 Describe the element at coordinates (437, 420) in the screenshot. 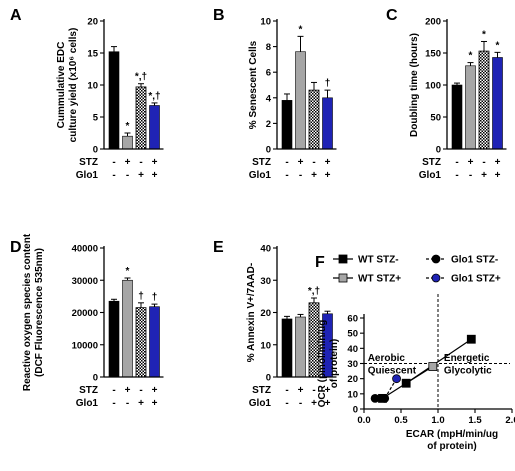

I see `x-tick-label: 1.0` at that location.